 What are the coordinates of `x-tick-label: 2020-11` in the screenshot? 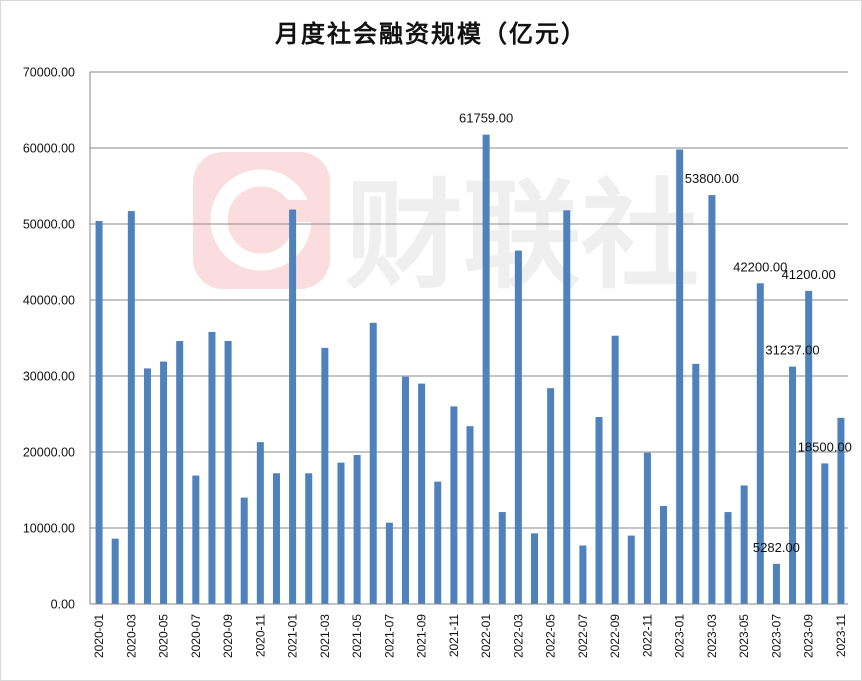 It's located at (260, 635).